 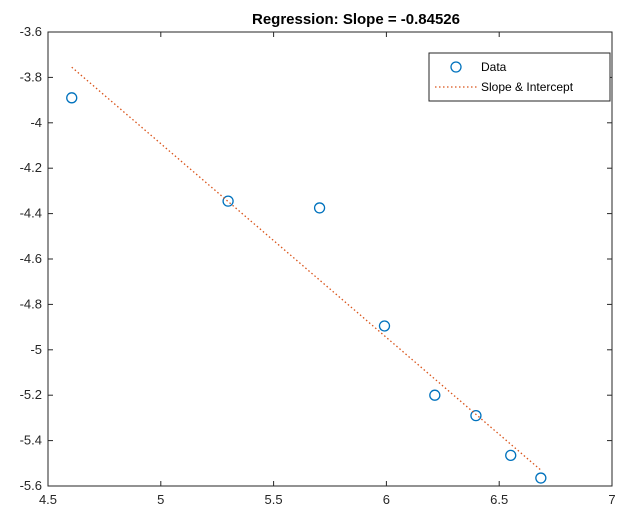 What do you see at coordinates (31, 31) in the screenshot?
I see `y-tick-label: -3.6` at bounding box center [31, 31].